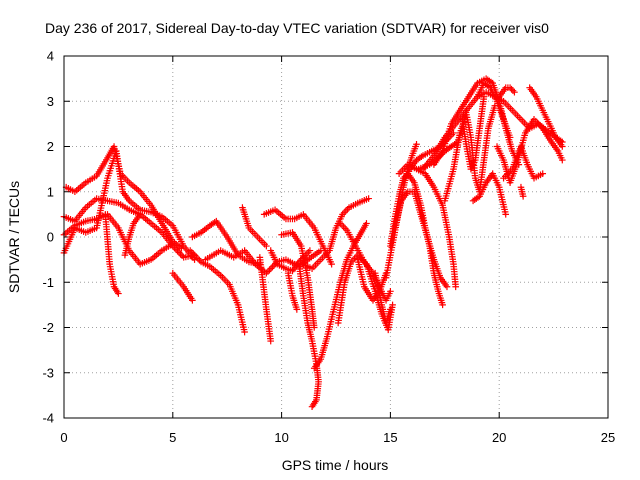 This screenshot has width=640, height=480. I want to click on x-axis-label: GPS time / hours, so click(335, 465).